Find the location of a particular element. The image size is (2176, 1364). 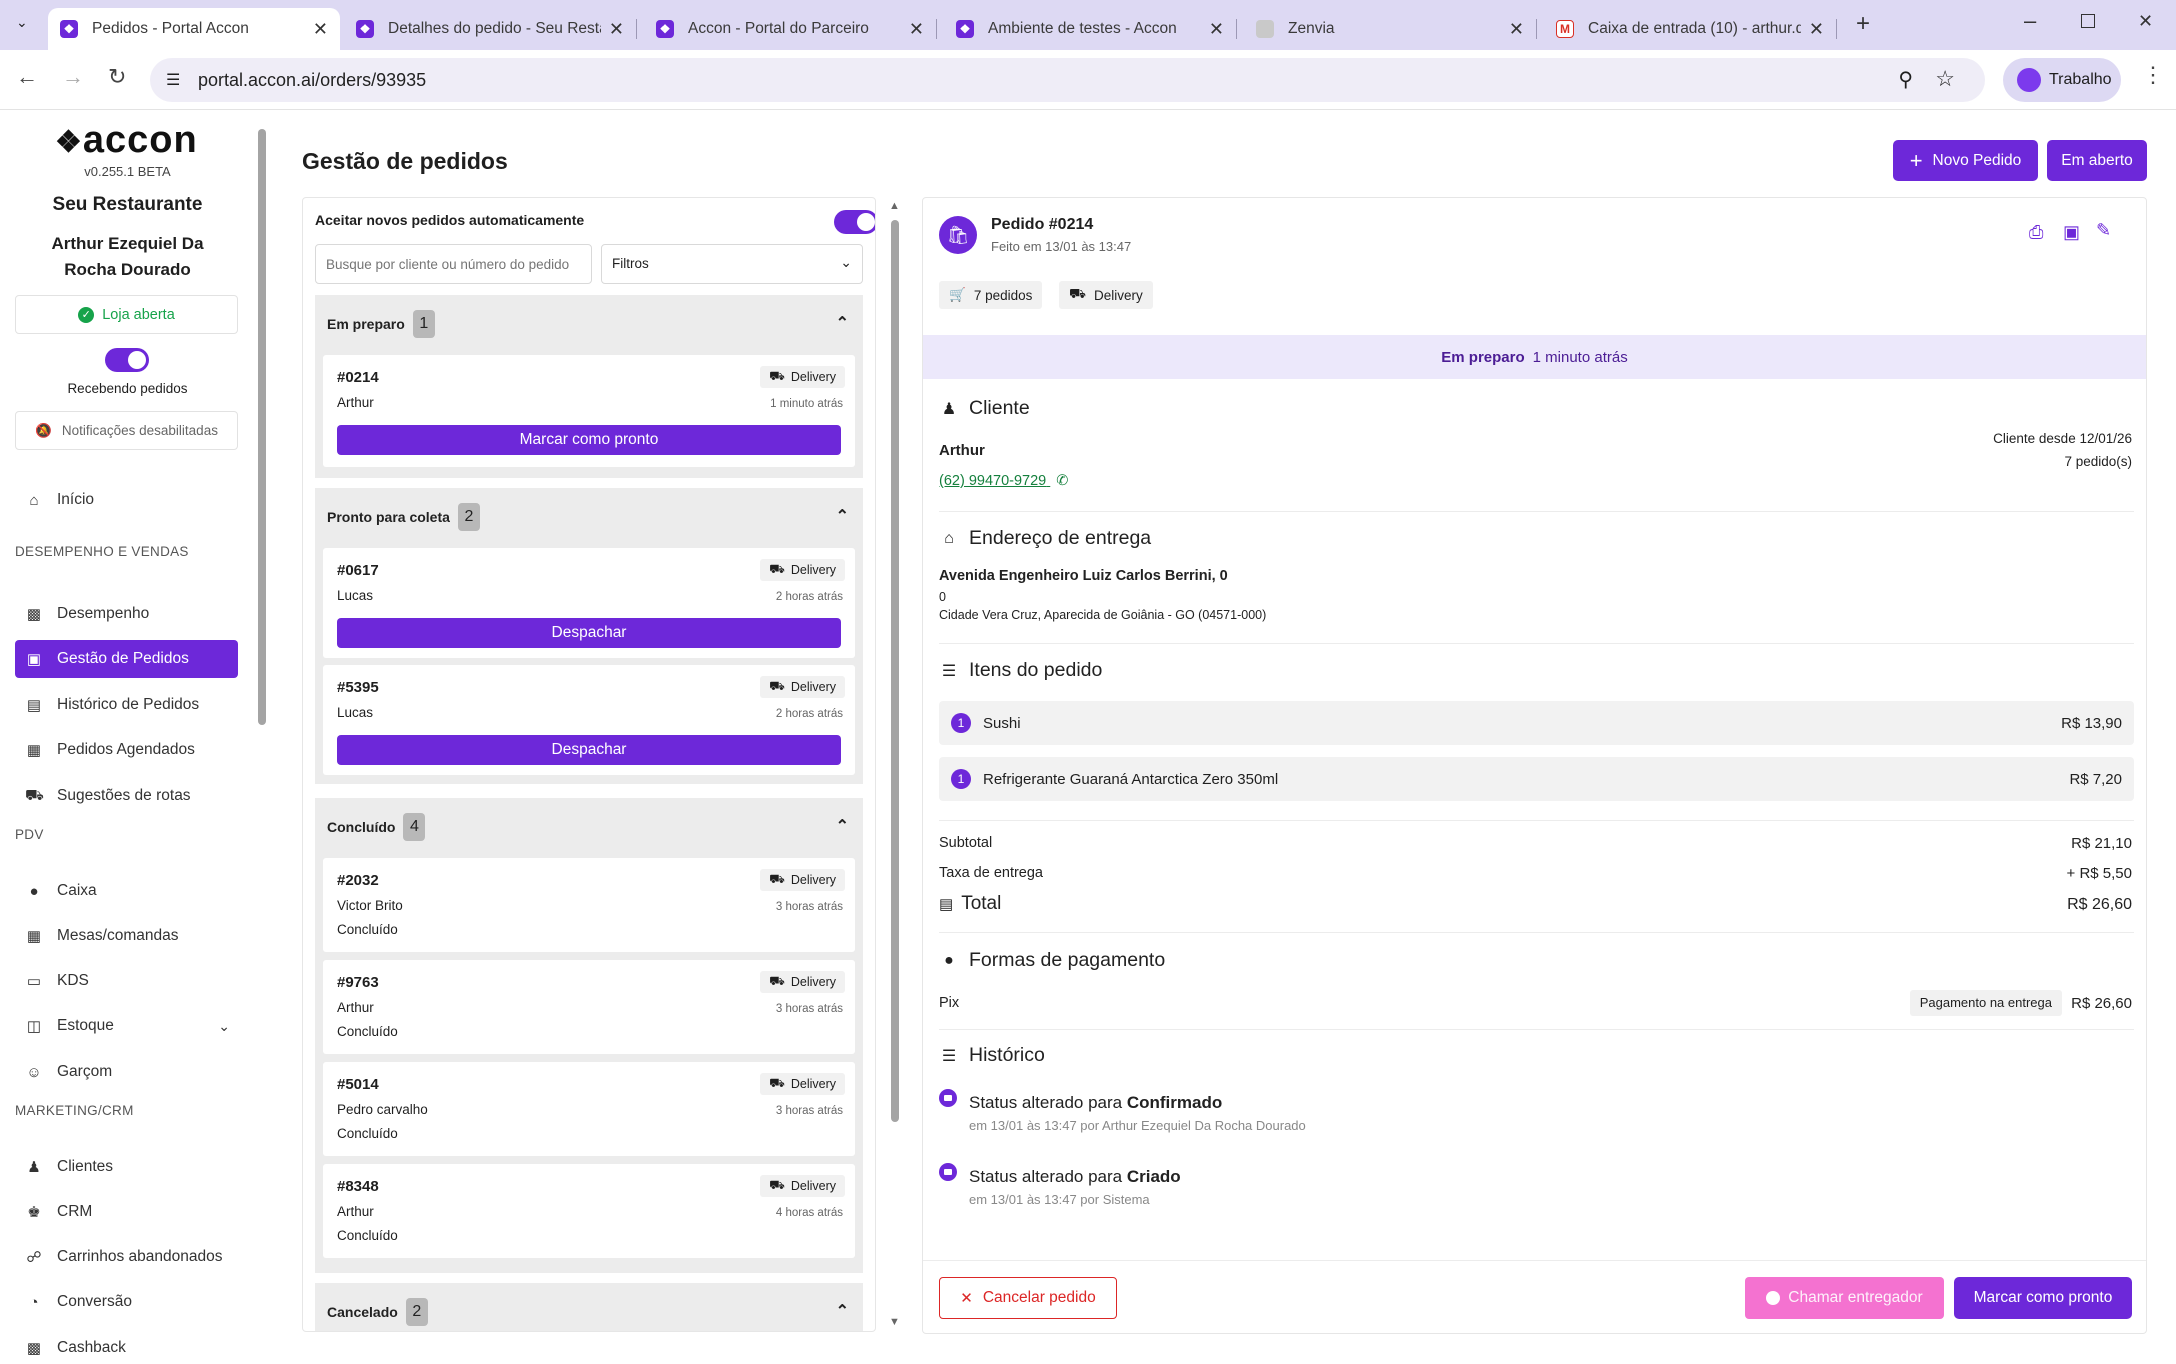

order-status: Concluído is located at coordinates (367, 1031).